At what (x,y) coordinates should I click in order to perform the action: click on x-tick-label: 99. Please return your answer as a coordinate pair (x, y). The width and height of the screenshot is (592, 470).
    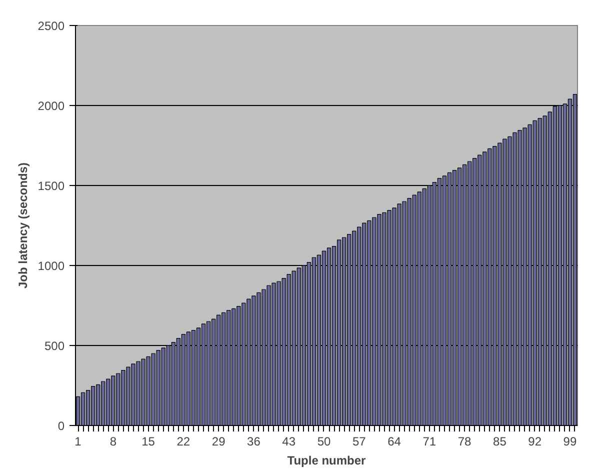
    Looking at the image, I should click on (570, 441).